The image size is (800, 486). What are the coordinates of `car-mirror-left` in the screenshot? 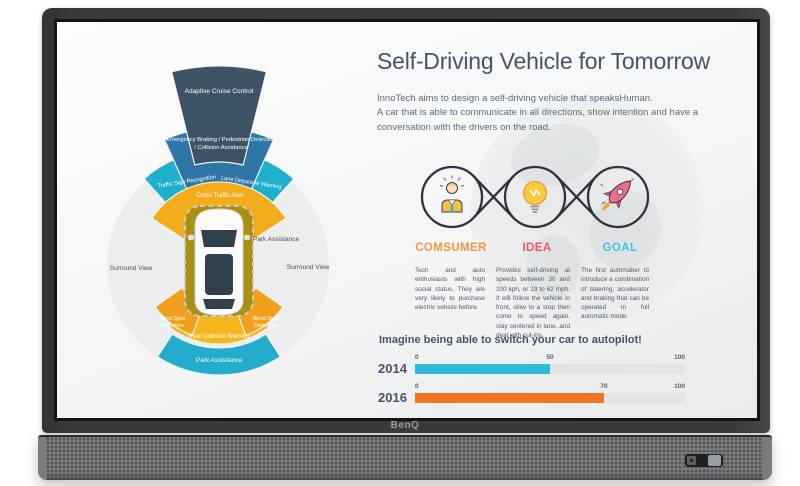 It's located at (191, 237).